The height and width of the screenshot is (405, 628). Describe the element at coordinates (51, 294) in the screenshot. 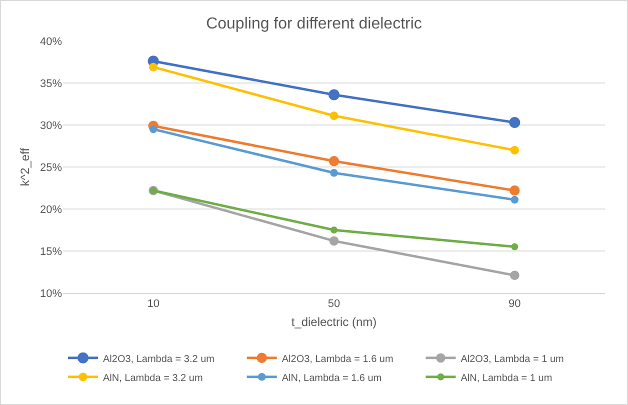

I see `y-tick-label: 10%` at that location.